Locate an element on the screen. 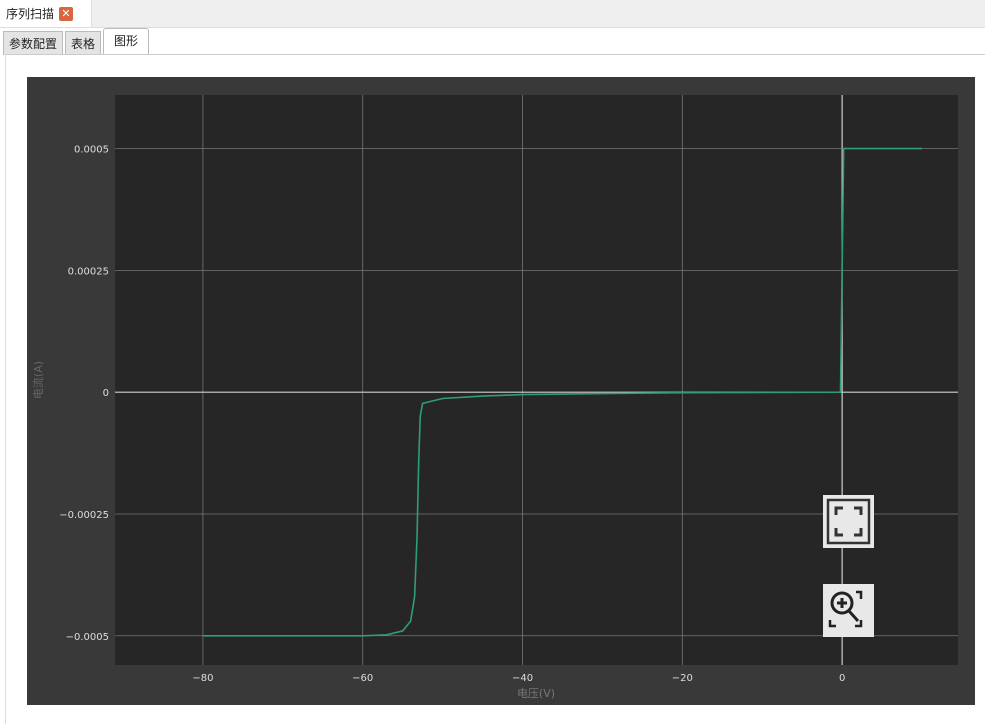 The height and width of the screenshot is (724, 985). document-tab-title: 序列扫描 is located at coordinates (30, 14).